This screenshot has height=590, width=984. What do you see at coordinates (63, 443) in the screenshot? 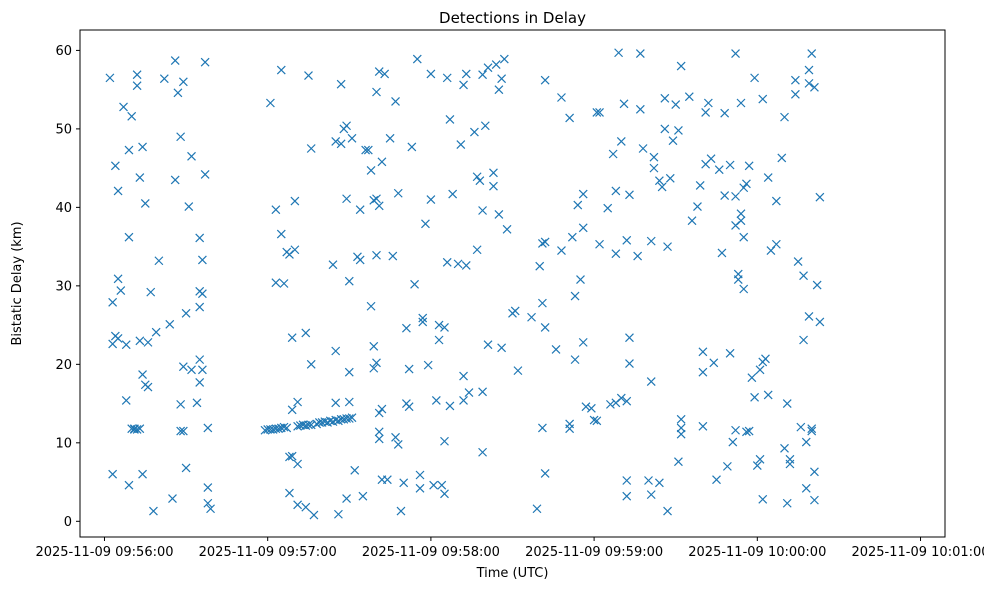
I see `y-tick-label: 10` at bounding box center [63, 443].